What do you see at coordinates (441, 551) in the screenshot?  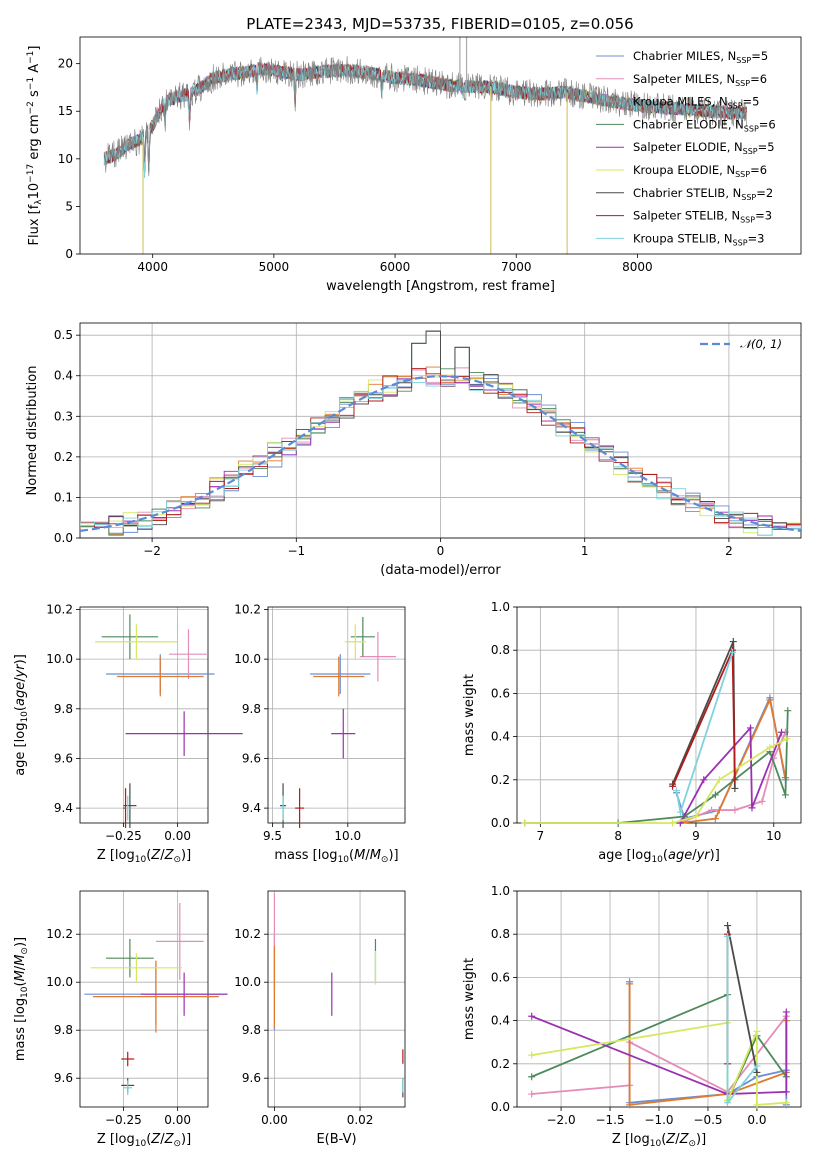 I see `x-tick-label: 0` at bounding box center [441, 551].